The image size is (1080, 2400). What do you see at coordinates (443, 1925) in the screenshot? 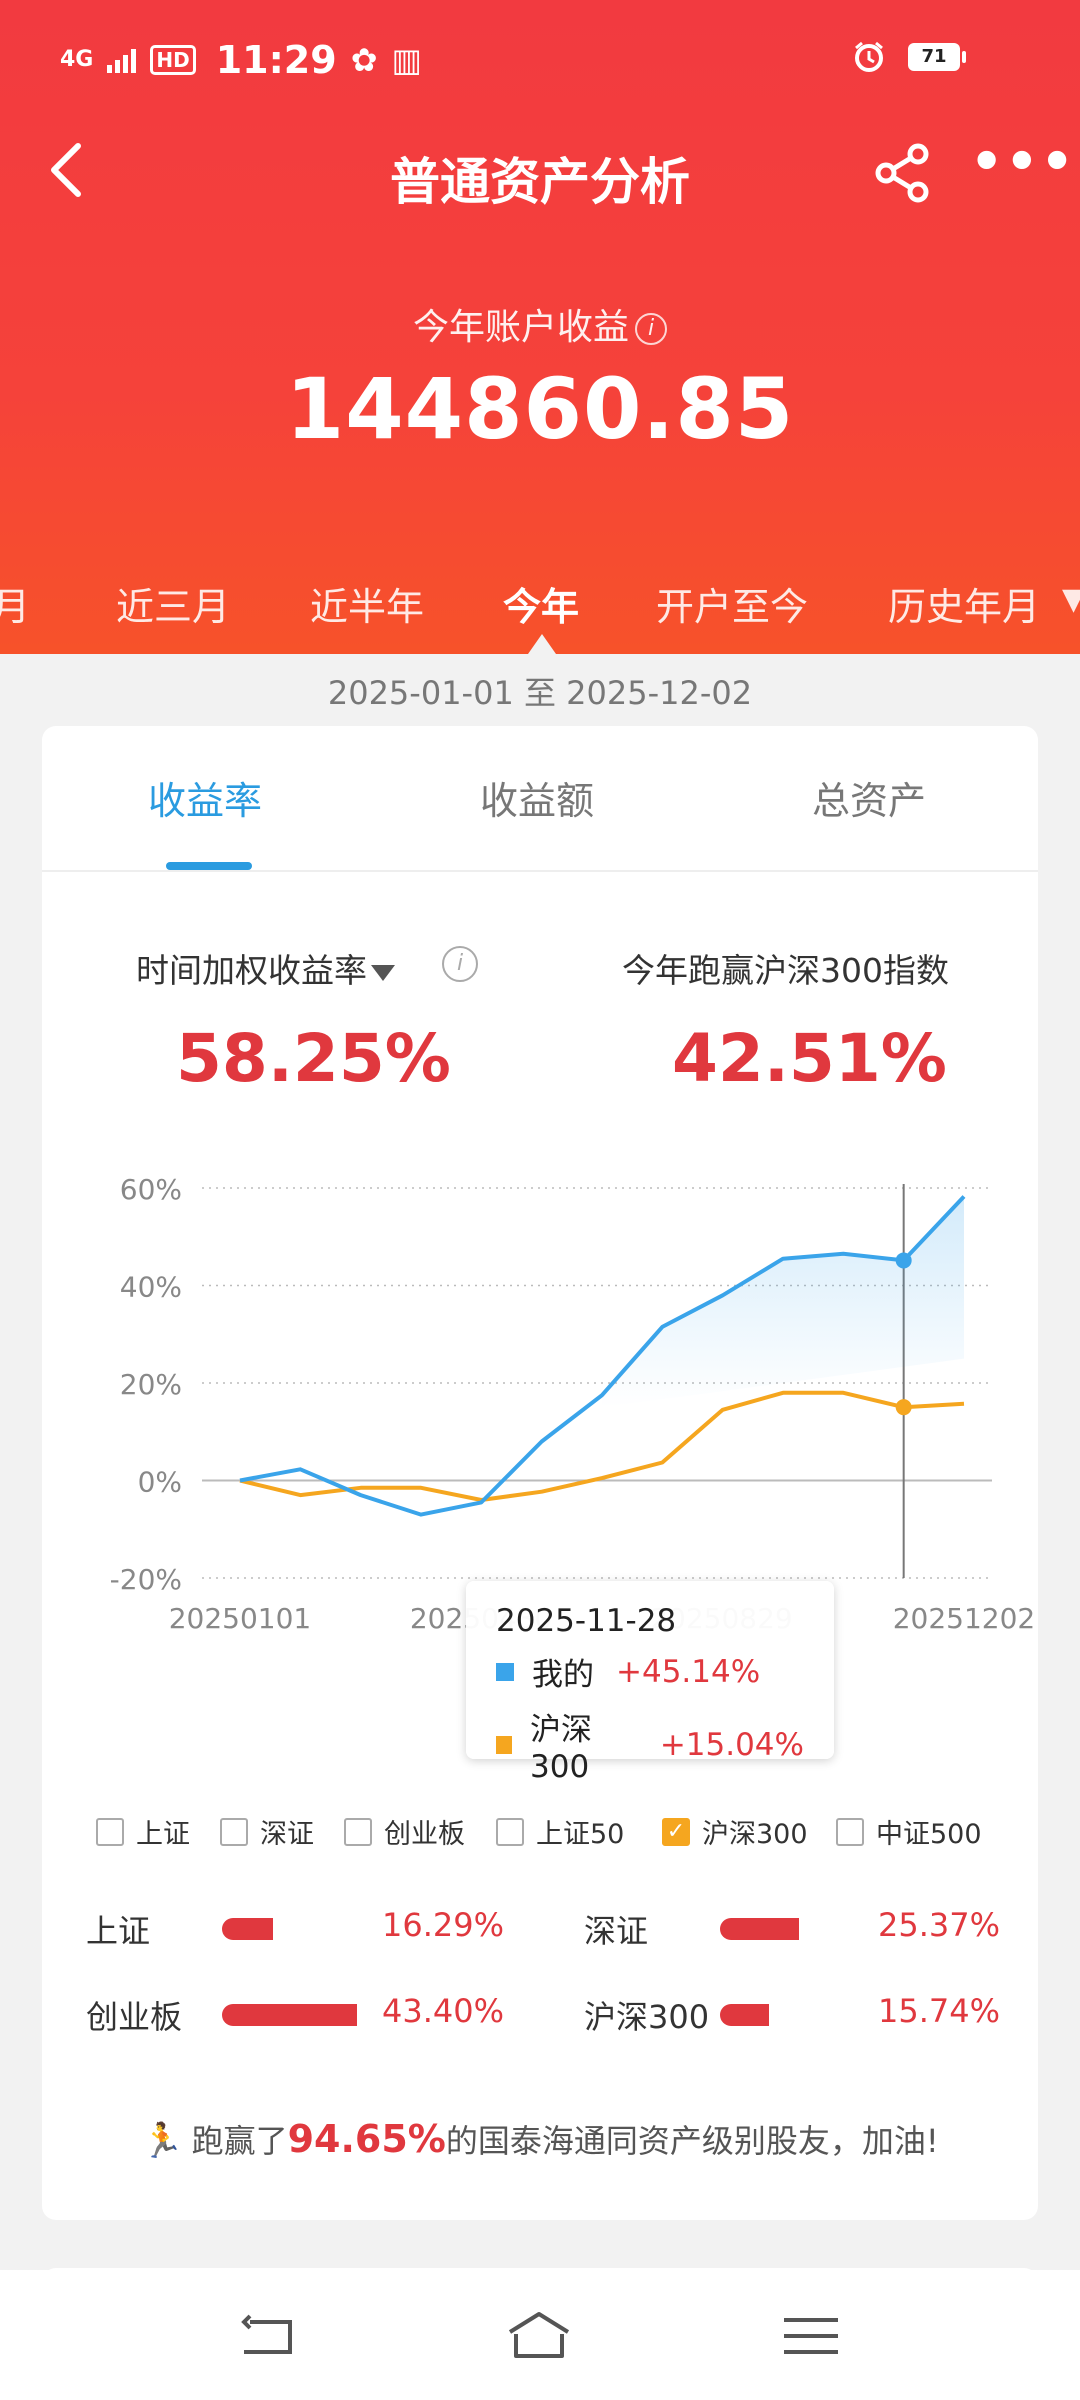
I see `index-value: 16.29%` at bounding box center [443, 1925].